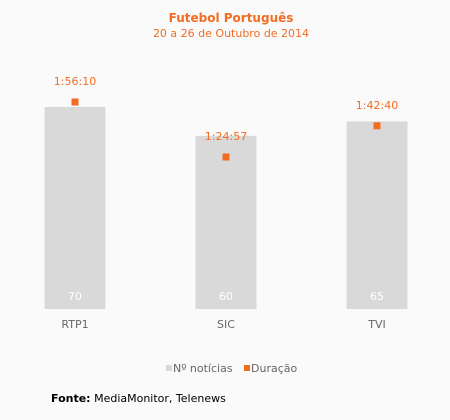 Image resolution: width=450 pixels, height=420 pixels. I want to click on category-label: SIC, so click(226, 324).